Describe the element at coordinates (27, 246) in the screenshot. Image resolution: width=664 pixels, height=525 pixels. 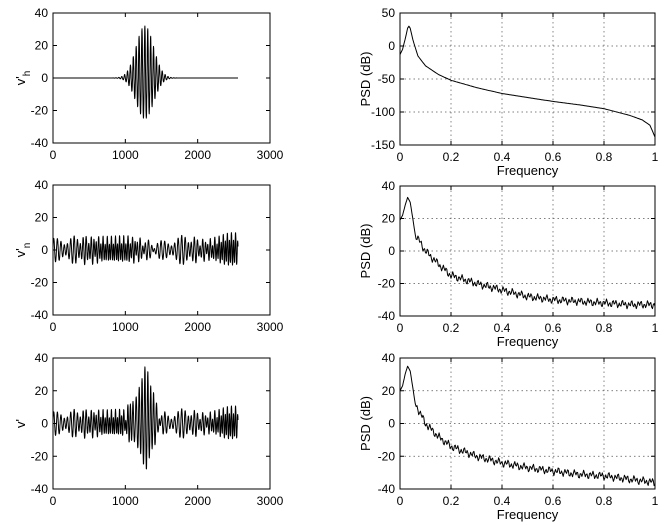
I see `y-axis-label-subscript: n` at that location.